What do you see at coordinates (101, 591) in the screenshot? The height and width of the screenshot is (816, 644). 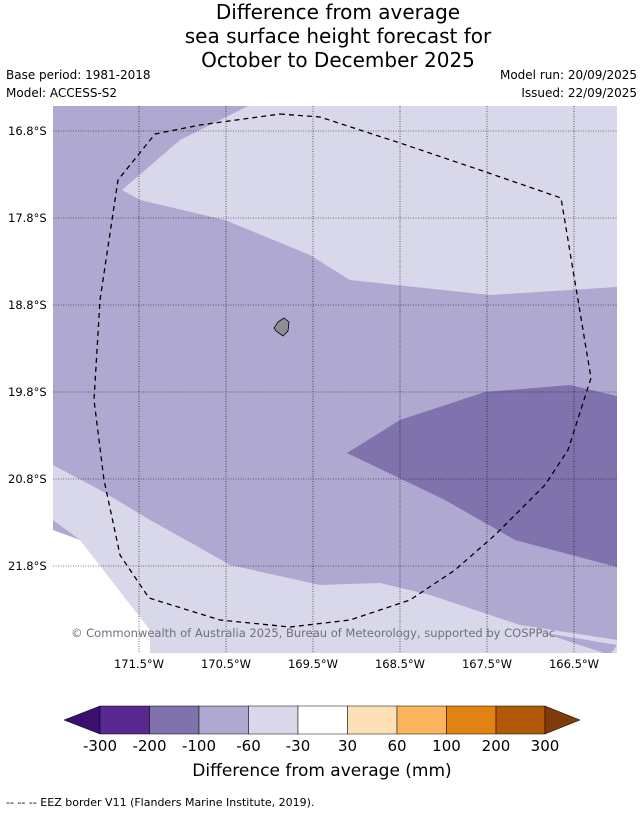 I see `white-corner` at bounding box center [101, 591].